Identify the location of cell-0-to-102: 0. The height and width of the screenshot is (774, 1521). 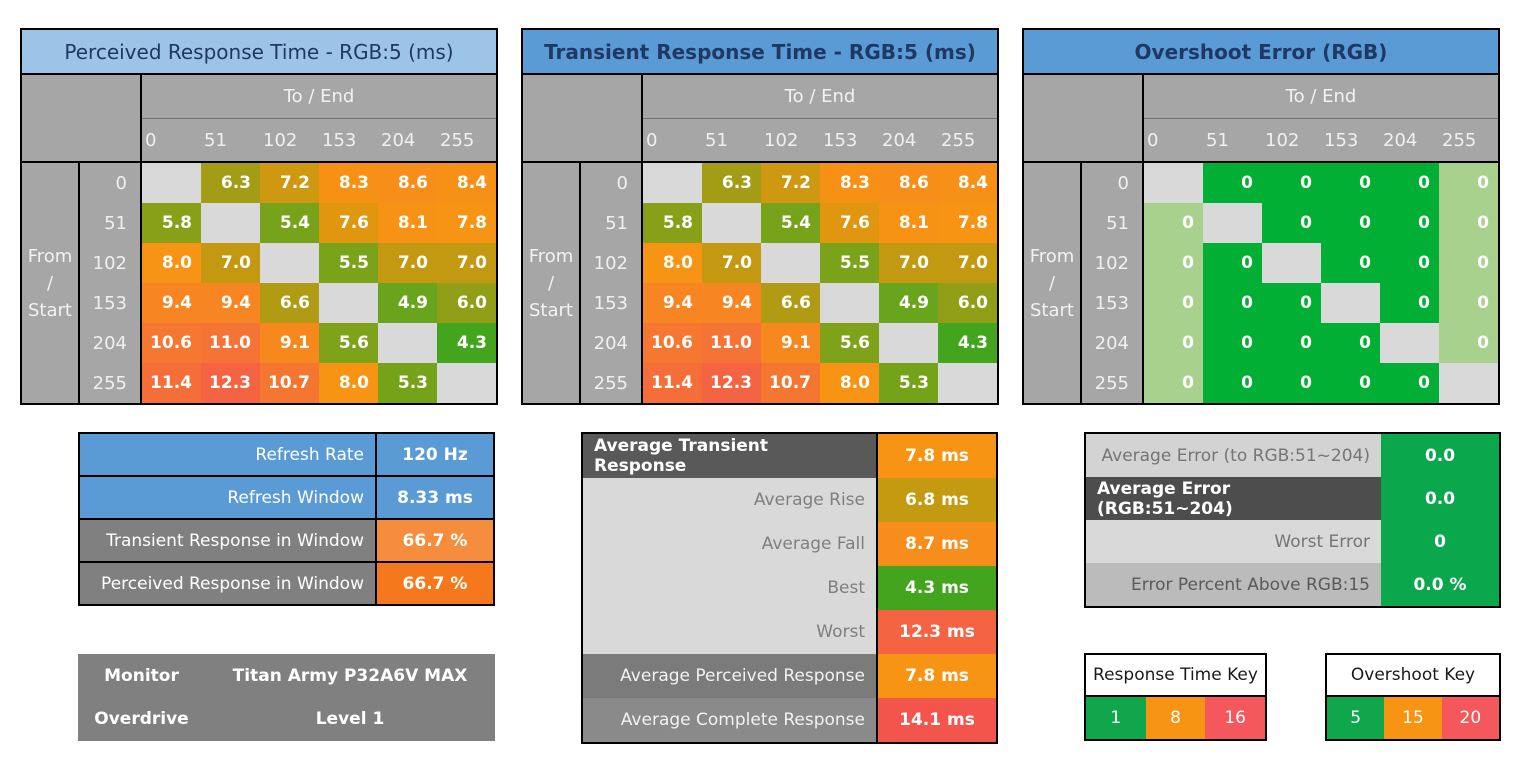
(1291, 183).